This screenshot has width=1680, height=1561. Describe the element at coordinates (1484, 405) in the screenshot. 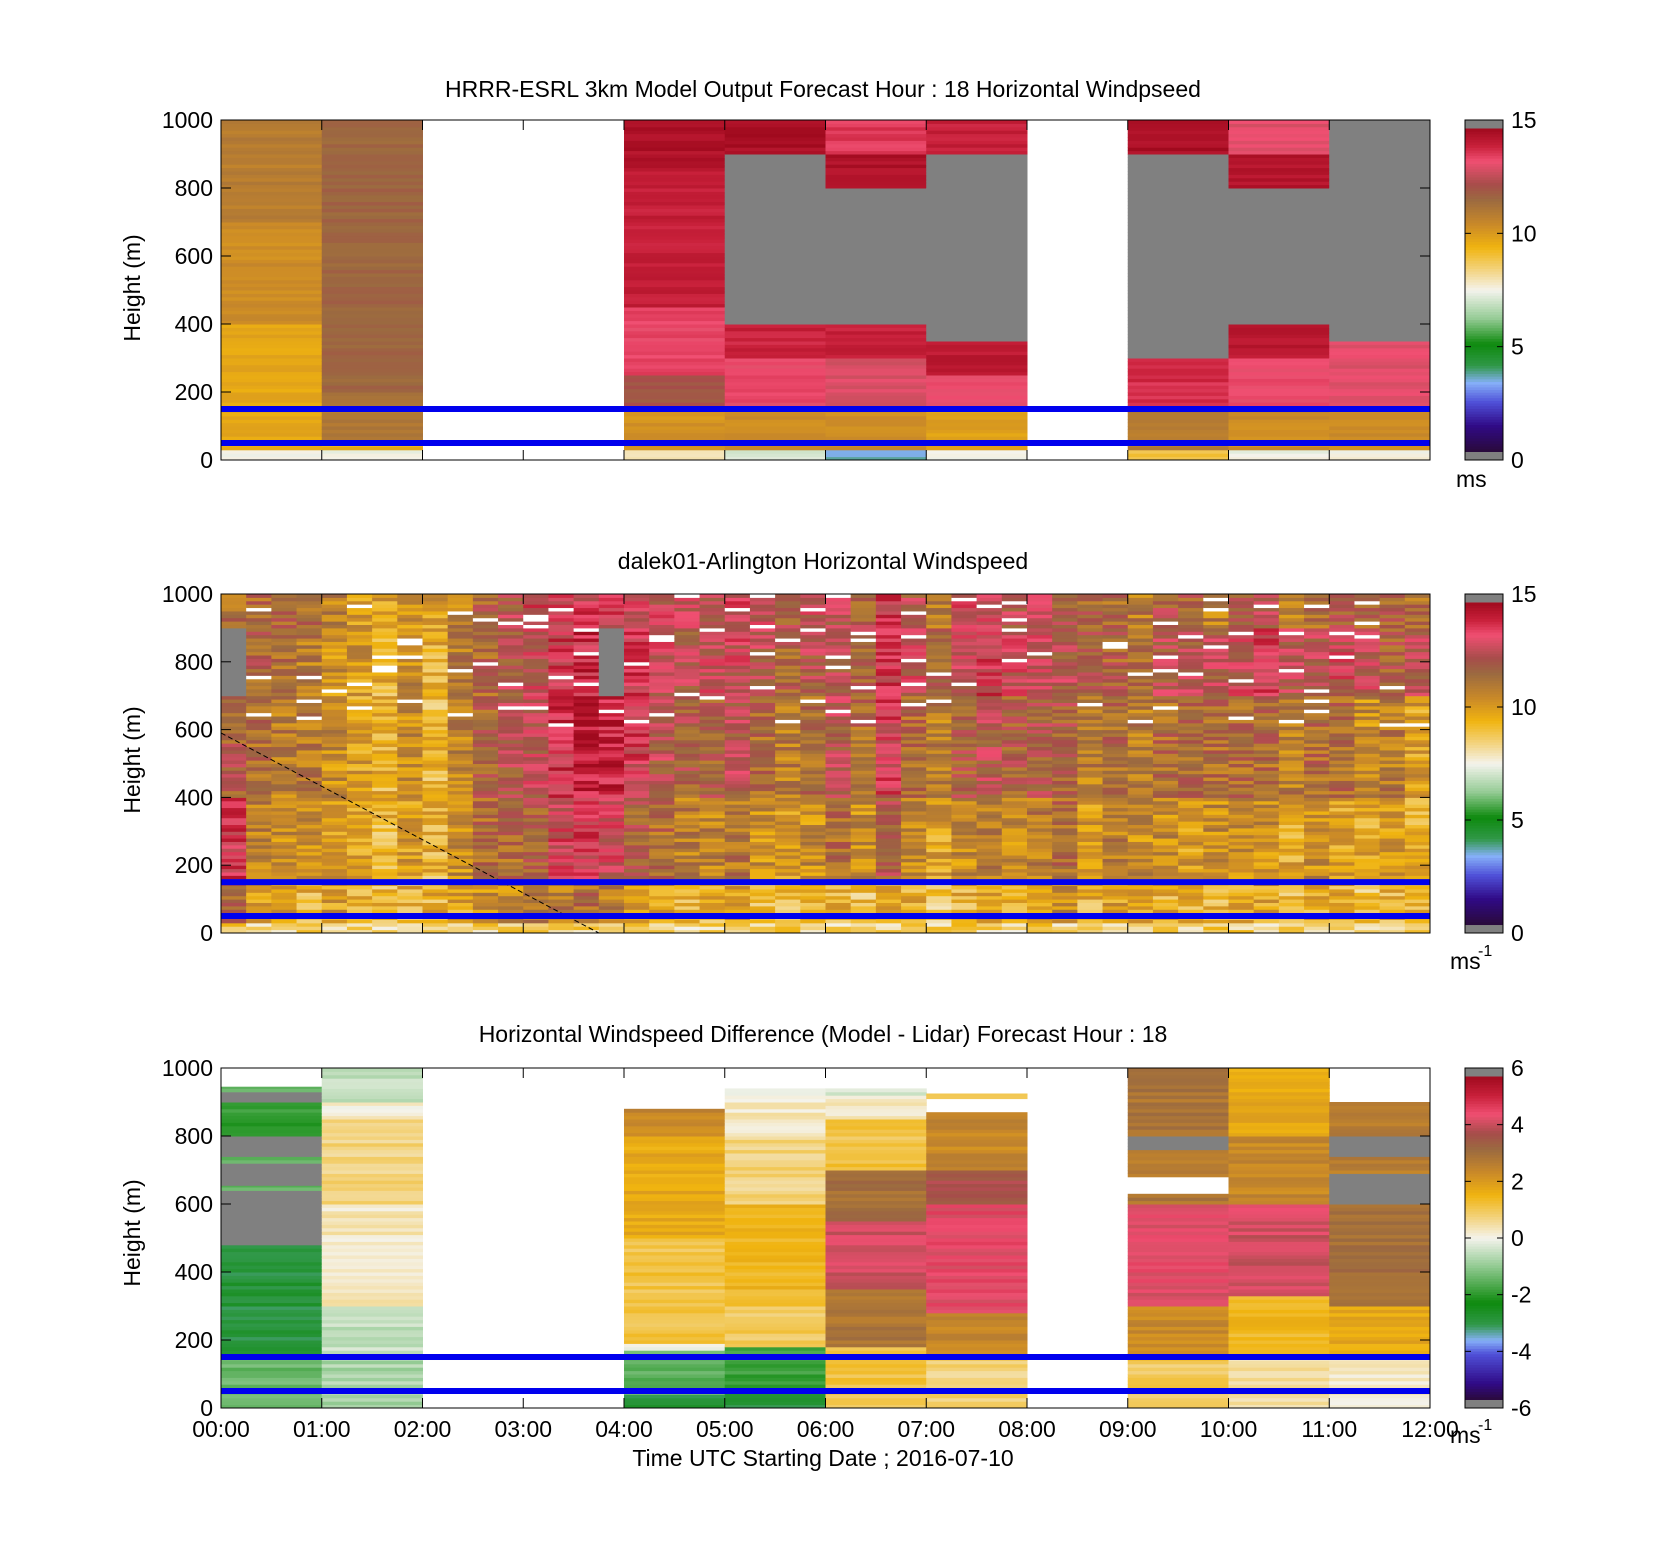

I see `colorbar-segment` at that location.